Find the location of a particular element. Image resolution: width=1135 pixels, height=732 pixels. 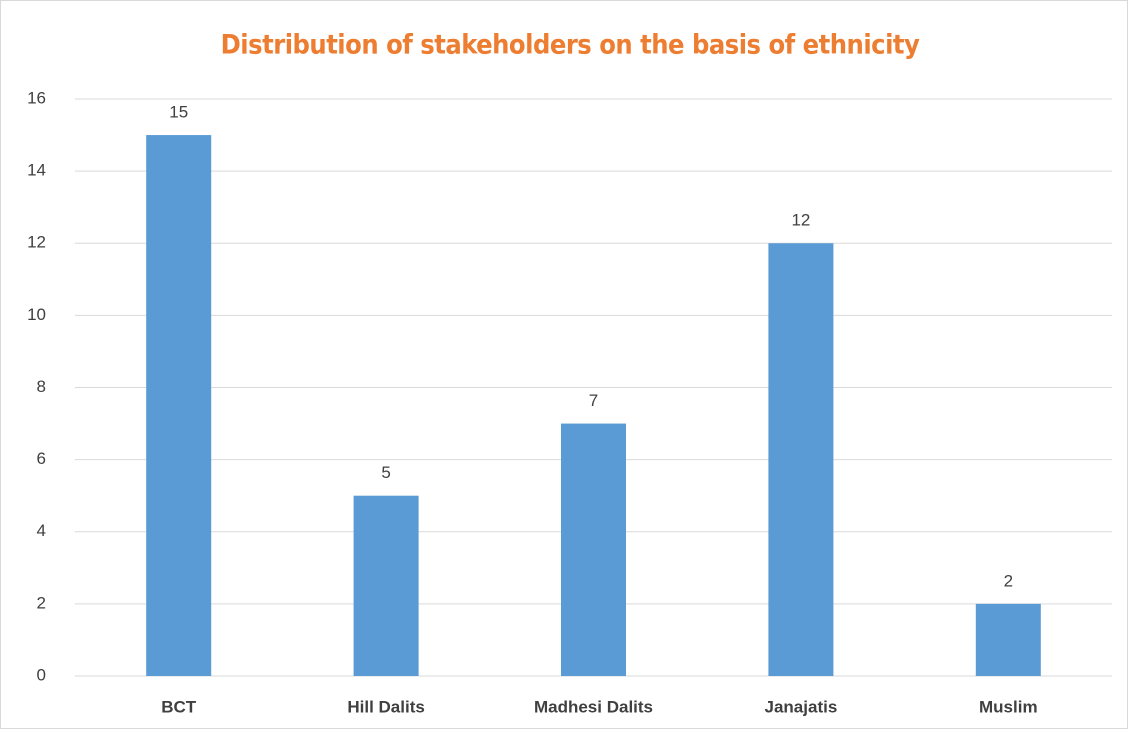

y-tick-label: 8 is located at coordinates (41, 386).